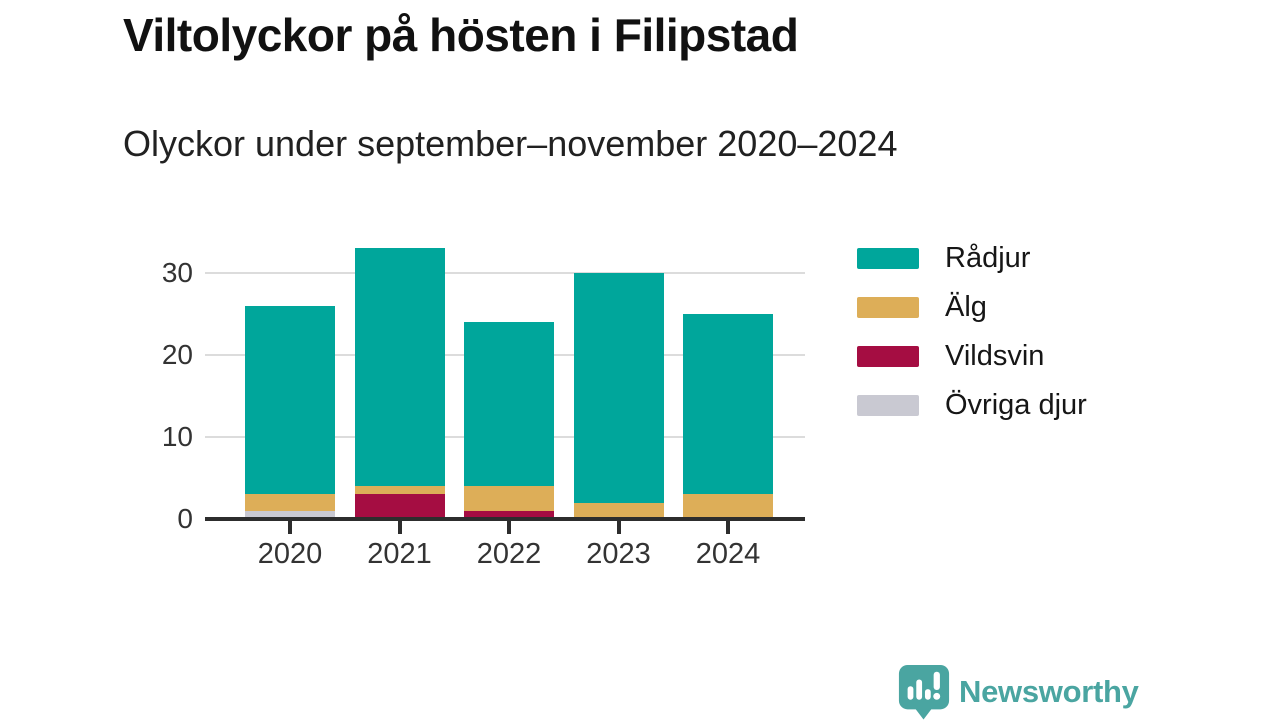 This screenshot has width=1280, height=720. I want to click on x-axis-tick-label: 2023, so click(618, 554).